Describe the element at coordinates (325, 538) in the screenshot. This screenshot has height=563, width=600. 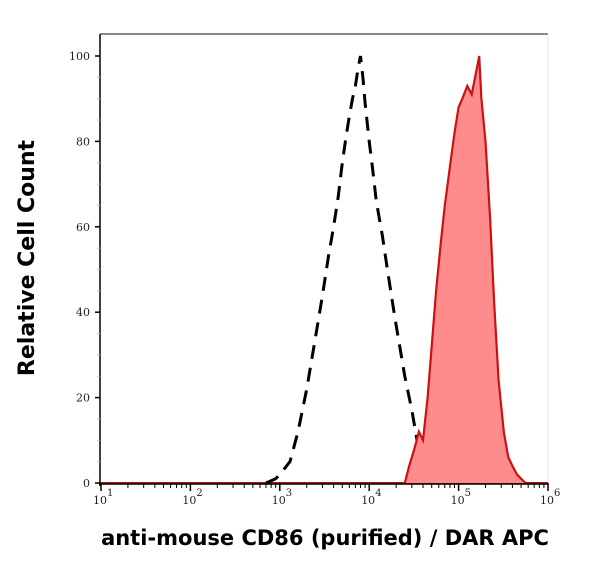
I see `x-axis-label: anti-mouse CD86 (purified) / DAR APC` at that location.